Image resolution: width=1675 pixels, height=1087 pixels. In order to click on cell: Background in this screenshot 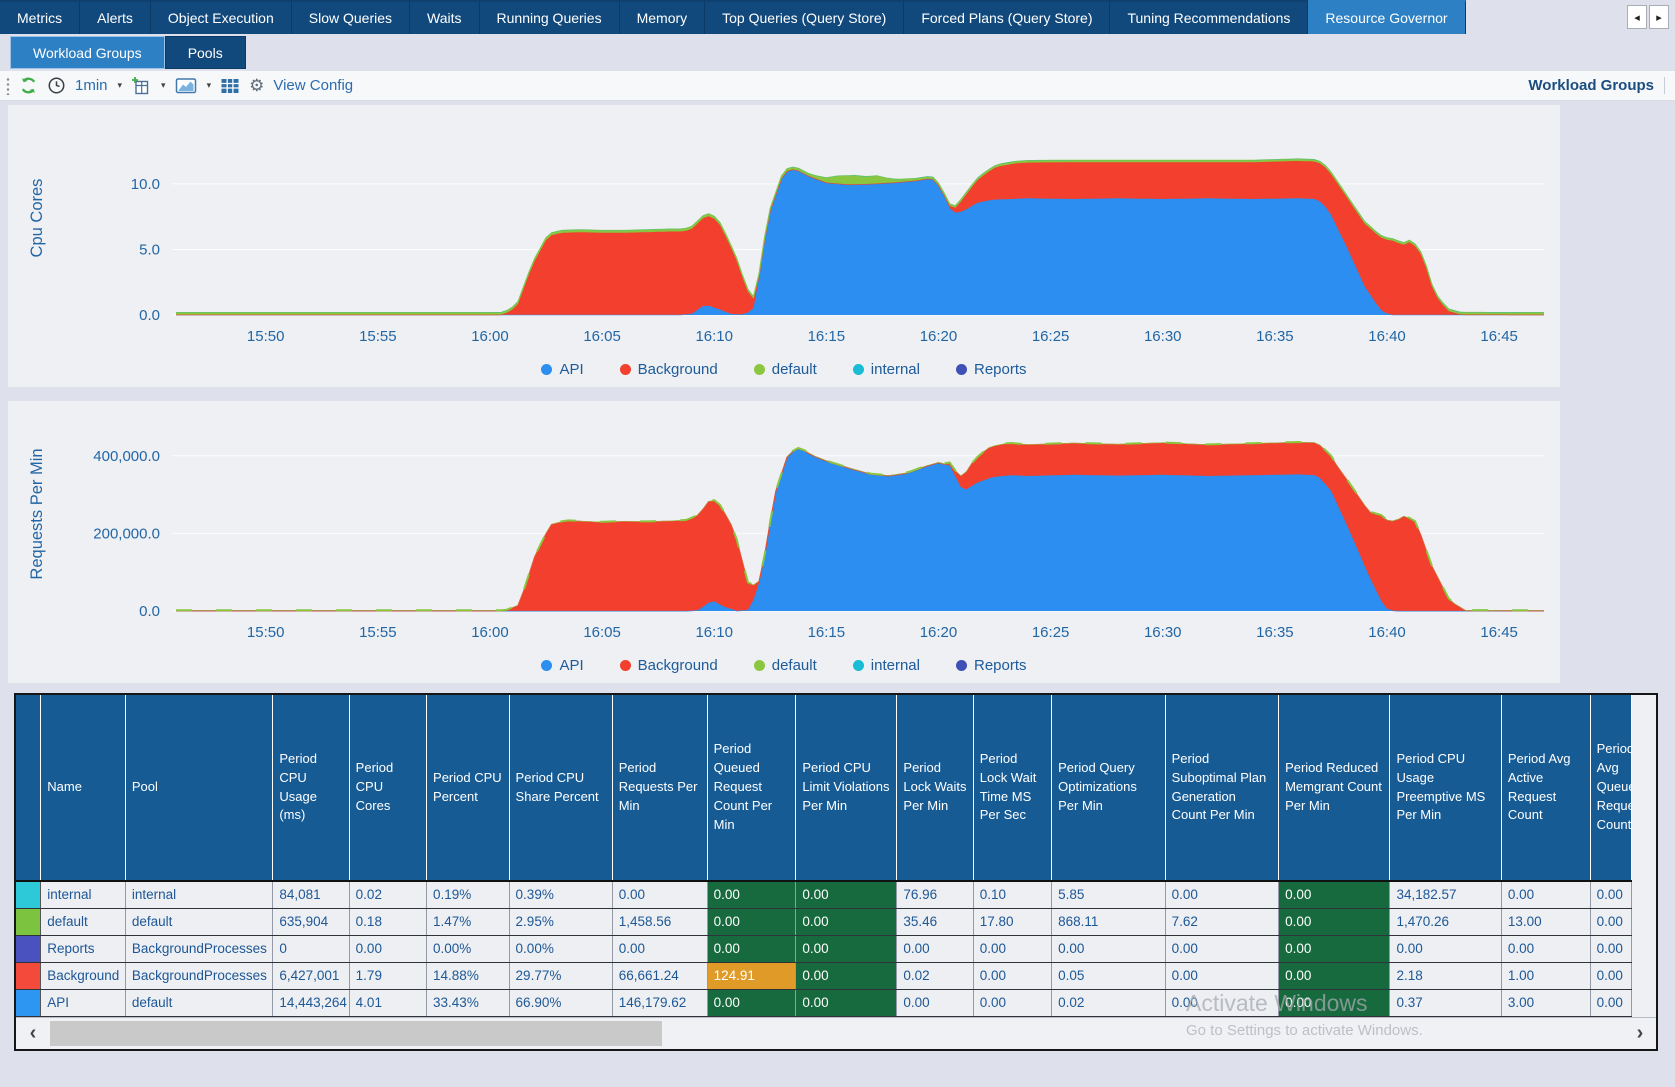, I will do `click(83, 976)`.